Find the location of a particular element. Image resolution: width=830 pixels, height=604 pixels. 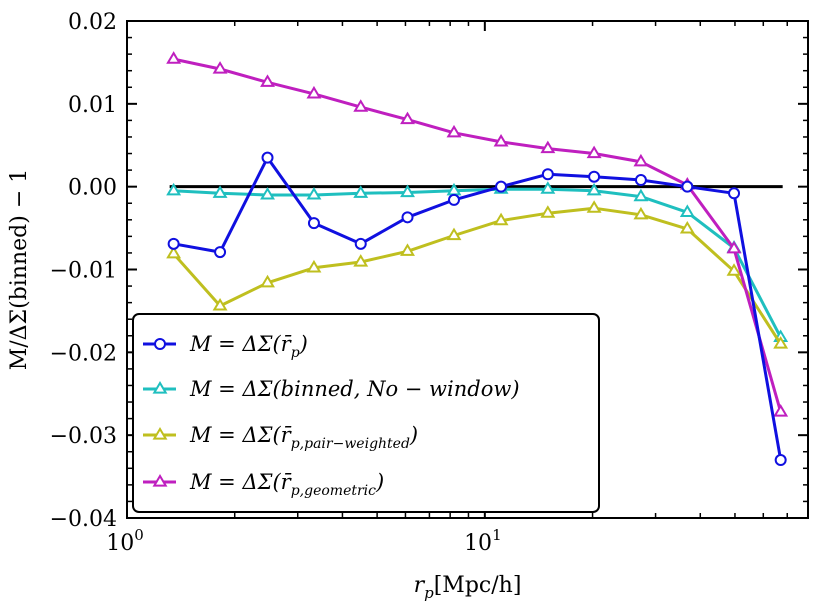

y-axis-label: M/ΔΣ(binned) − 1 is located at coordinates (19, 270).